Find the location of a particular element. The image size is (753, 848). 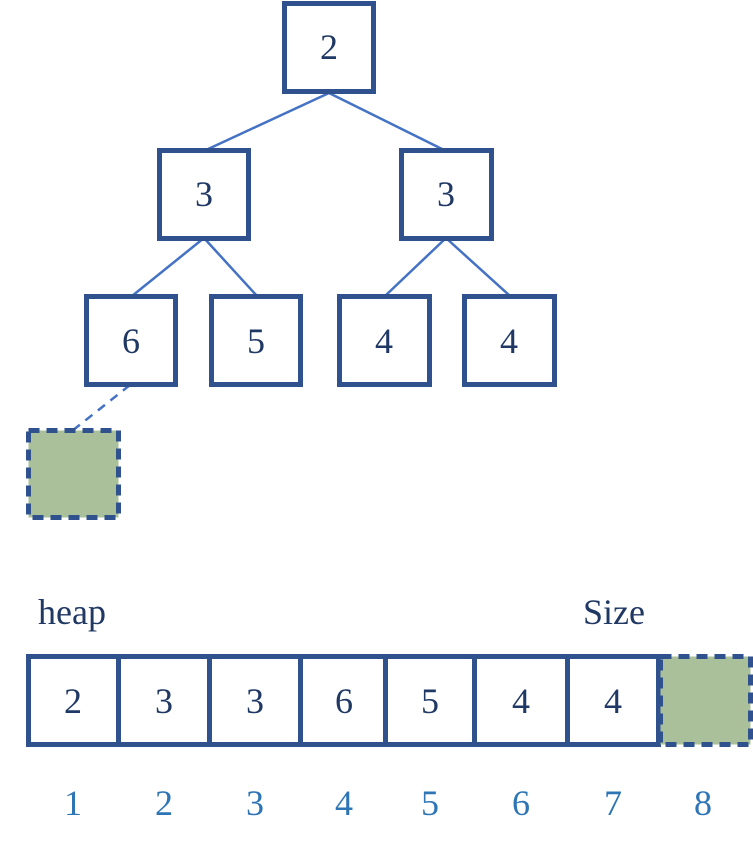

edge-left-leftright is located at coordinates (230, 267).